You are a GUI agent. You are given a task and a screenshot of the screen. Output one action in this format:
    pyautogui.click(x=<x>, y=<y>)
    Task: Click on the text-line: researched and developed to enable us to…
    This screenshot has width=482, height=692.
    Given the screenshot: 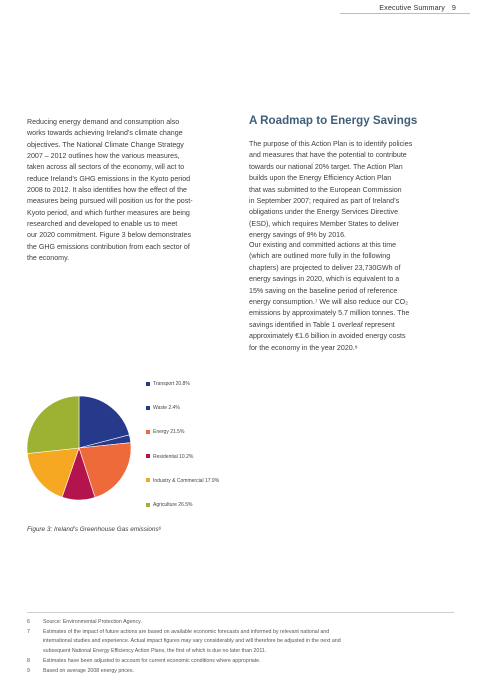 What is the action you would take?
    pyautogui.click(x=102, y=224)
    